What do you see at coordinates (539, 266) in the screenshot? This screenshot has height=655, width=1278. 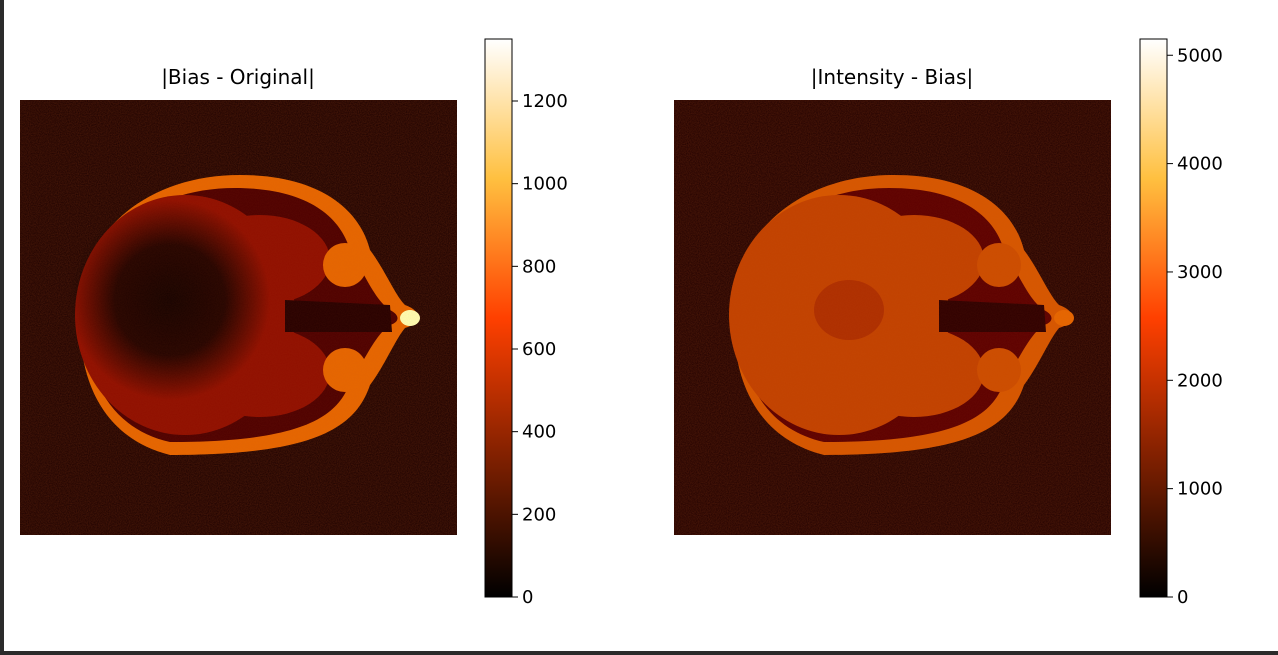 I see `colorbar-tick-label: 800` at bounding box center [539, 266].